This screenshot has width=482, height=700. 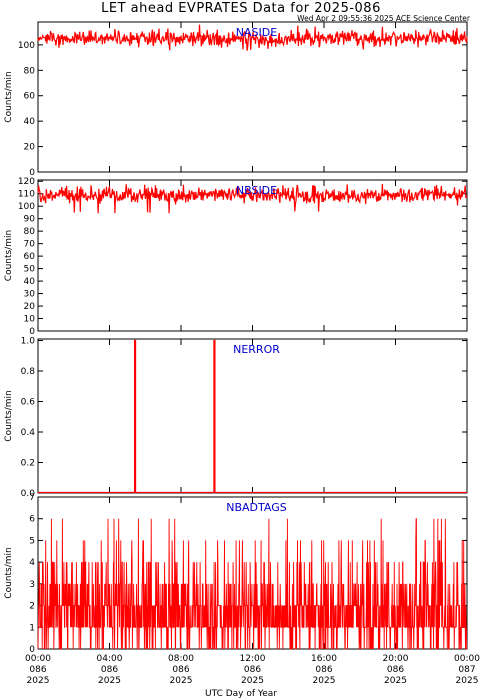 I want to click on nbside-panel-label: NBSIDE, so click(x=256, y=190).